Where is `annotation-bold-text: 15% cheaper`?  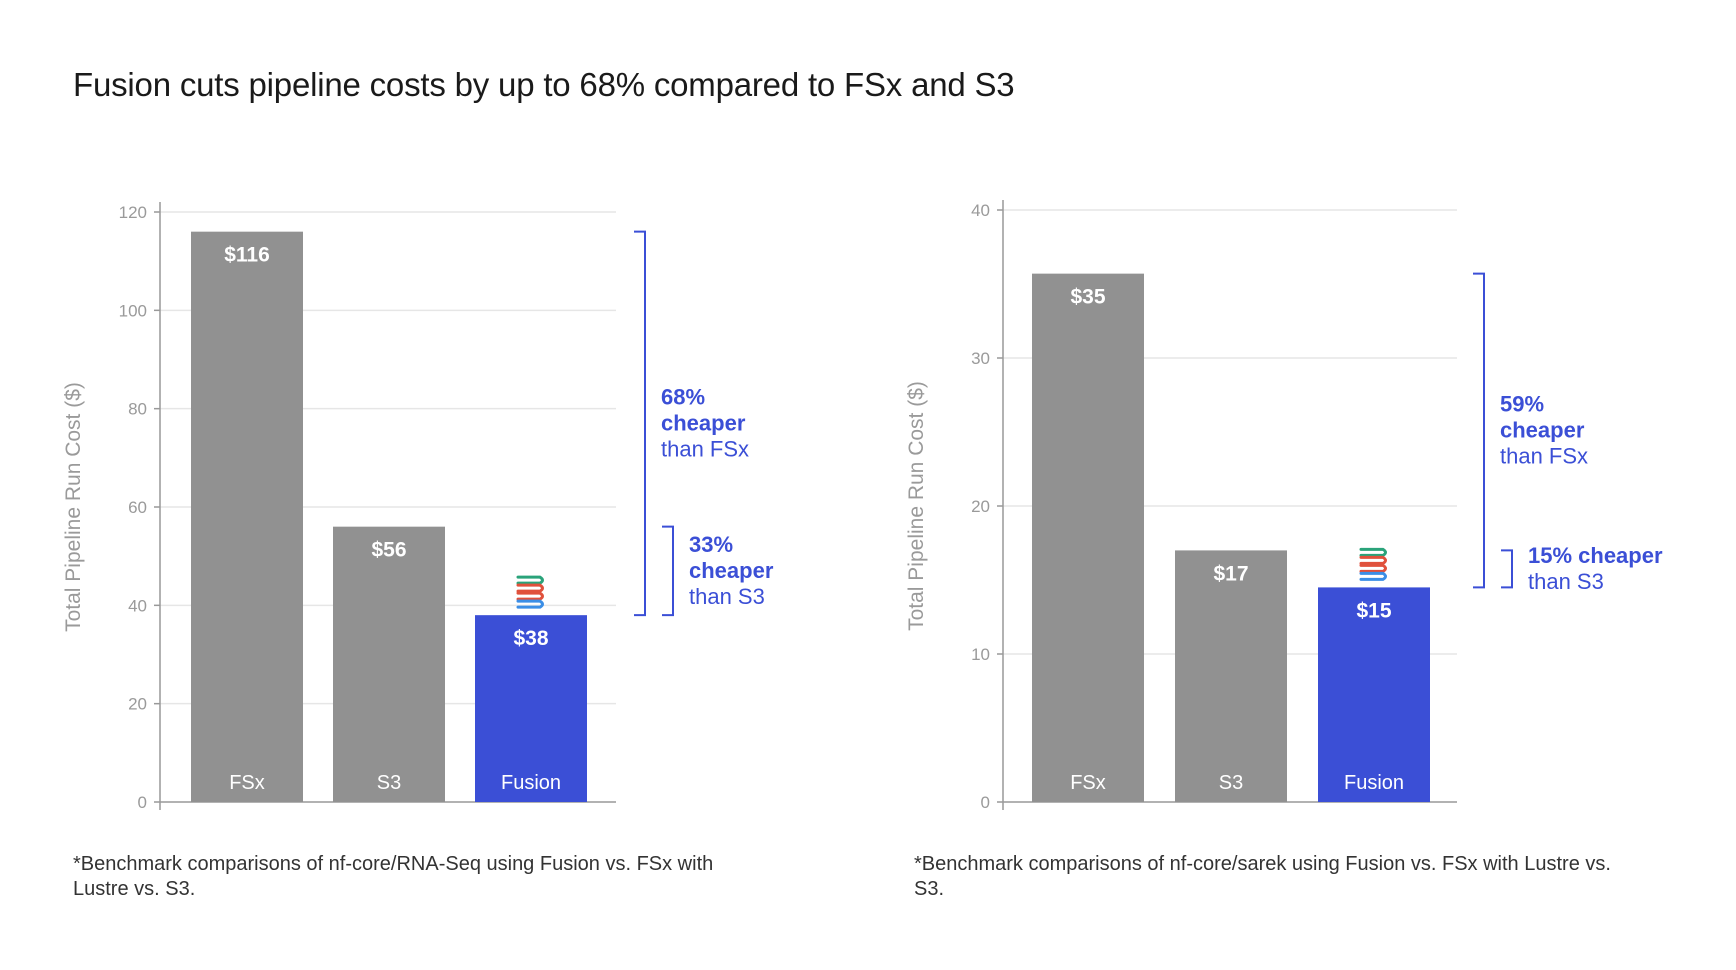 annotation-bold-text: 15% cheaper is located at coordinates (1595, 555).